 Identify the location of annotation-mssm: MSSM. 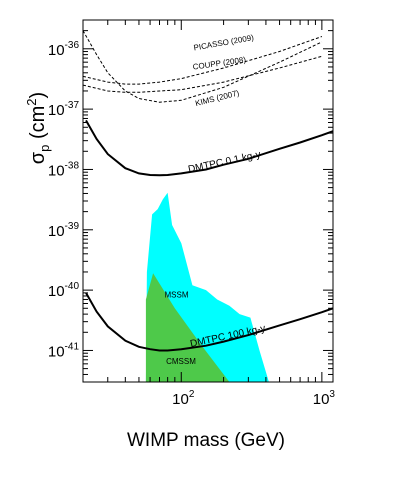
(177, 295).